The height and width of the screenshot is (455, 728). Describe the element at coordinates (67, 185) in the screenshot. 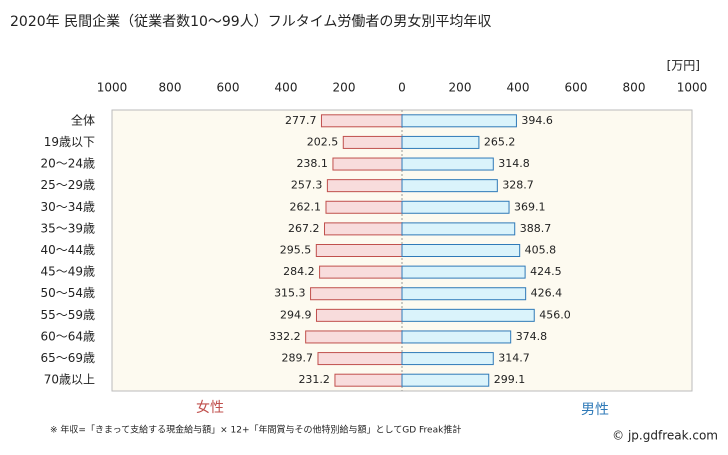

I see `category-label: 25〜29歳` at that location.